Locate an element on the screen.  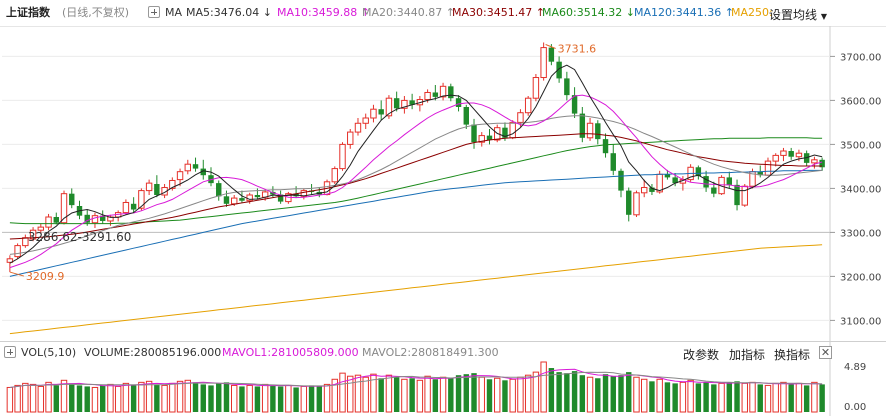
low-arrow is located at coordinates (17, 274).